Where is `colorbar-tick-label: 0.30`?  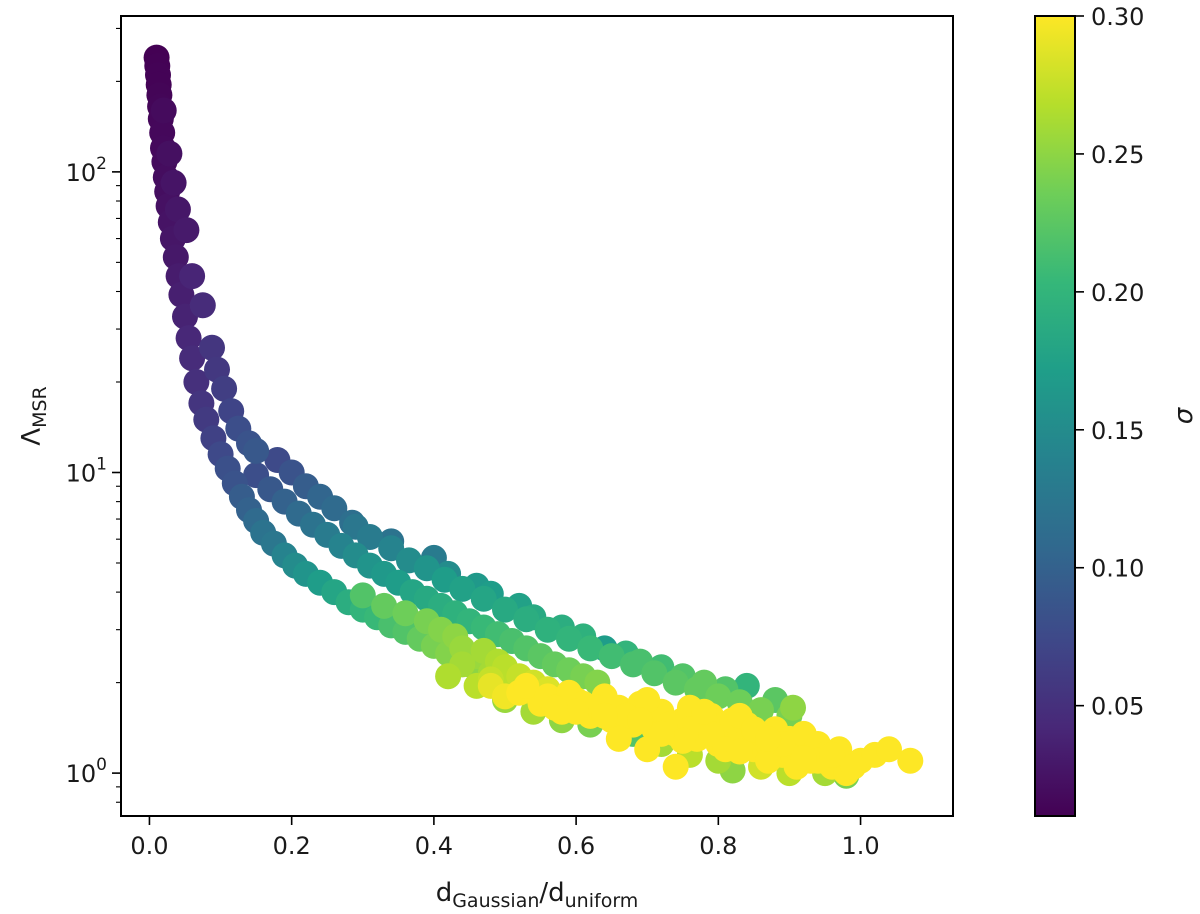 colorbar-tick-label: 0.30 is located at coordinates (1117, 17).